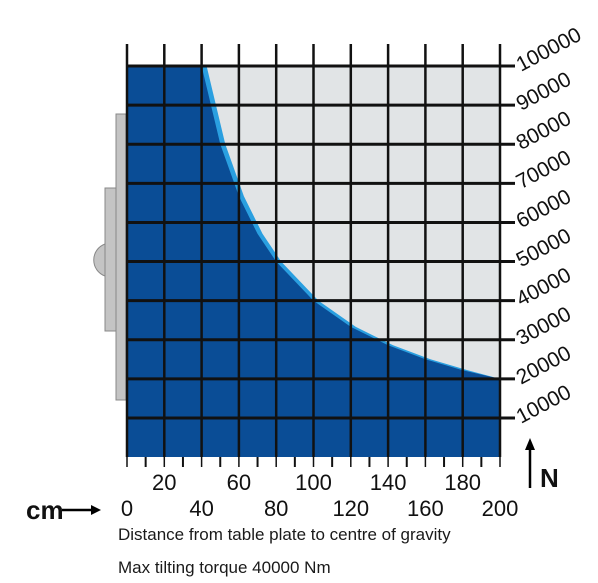 The image size is (598, 583). What do you see at coordinates (351, 508) in the screenshot?
I see `x-tick-label: 120` at bounding box center [351, 508].